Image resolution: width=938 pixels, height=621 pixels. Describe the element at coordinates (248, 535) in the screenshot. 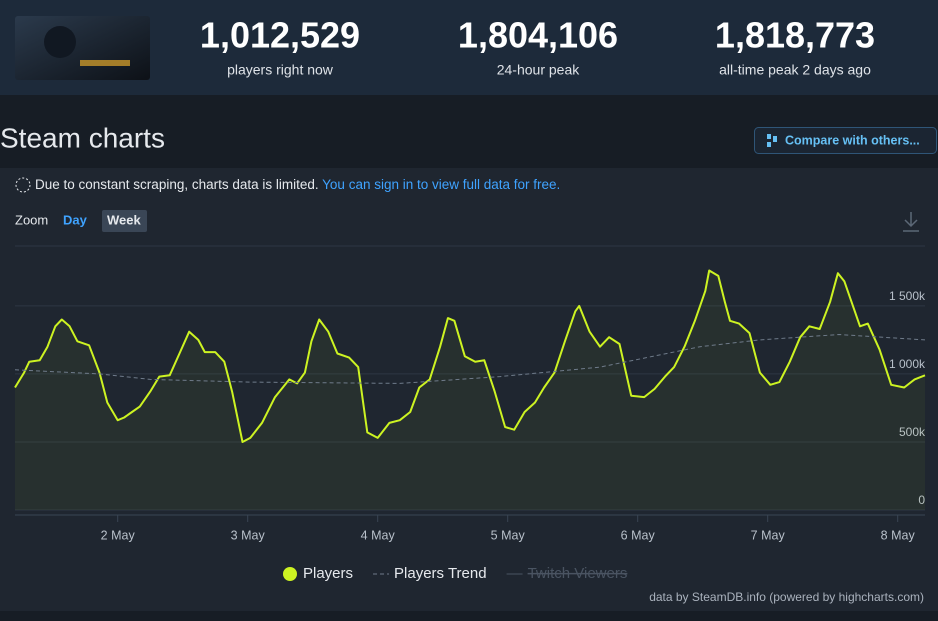

I see `x-tick-label: 3 May` at that location.